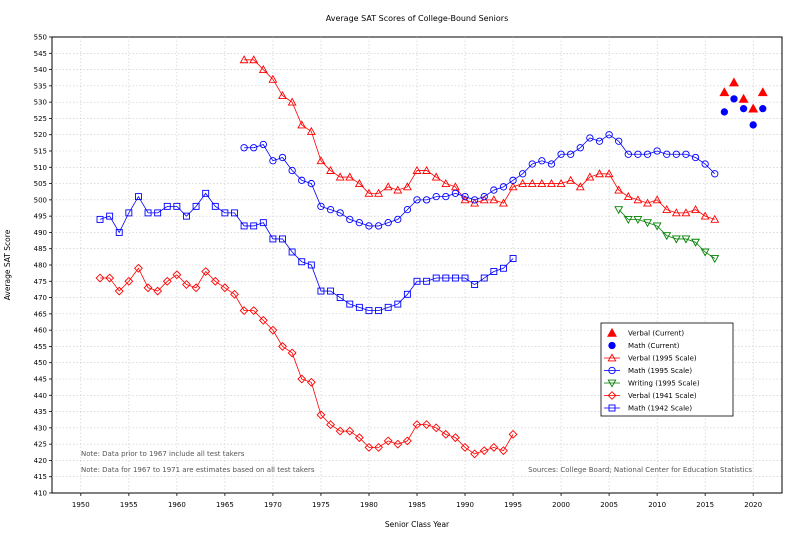  Describe the element at coordinates (666, 234) in the screenshot. I see `series-line-writing-1995-scale` at that location.